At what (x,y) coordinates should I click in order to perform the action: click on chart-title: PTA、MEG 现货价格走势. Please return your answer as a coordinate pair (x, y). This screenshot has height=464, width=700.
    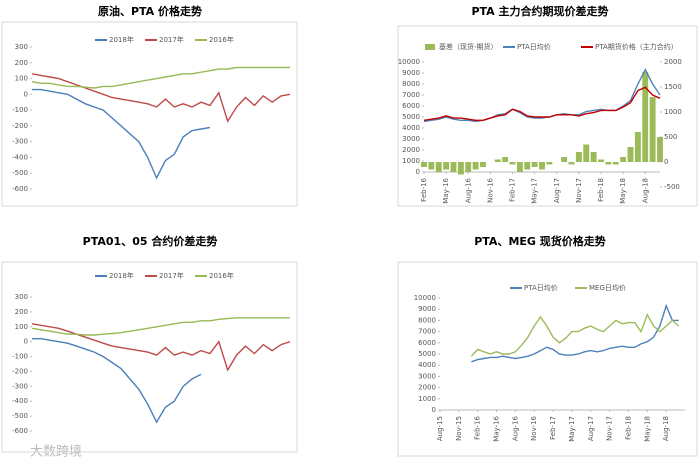
    Looking at the image, I should click on (540, 241).